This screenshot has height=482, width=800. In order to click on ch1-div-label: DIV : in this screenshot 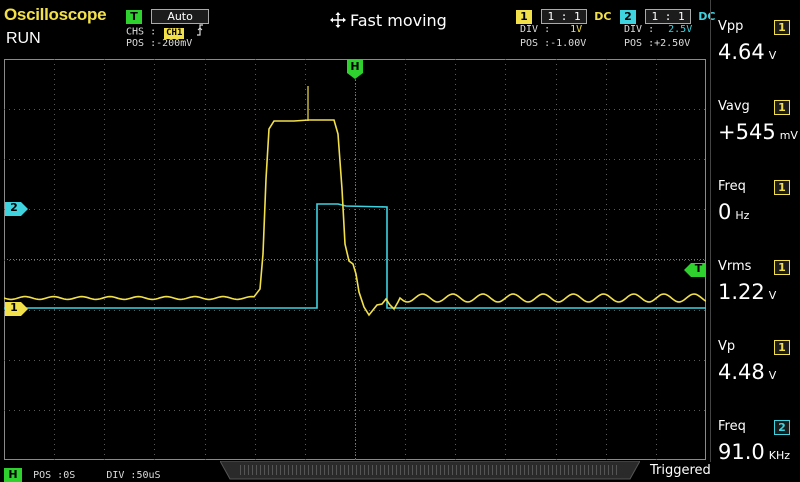, I will do `click(535, 29)`.